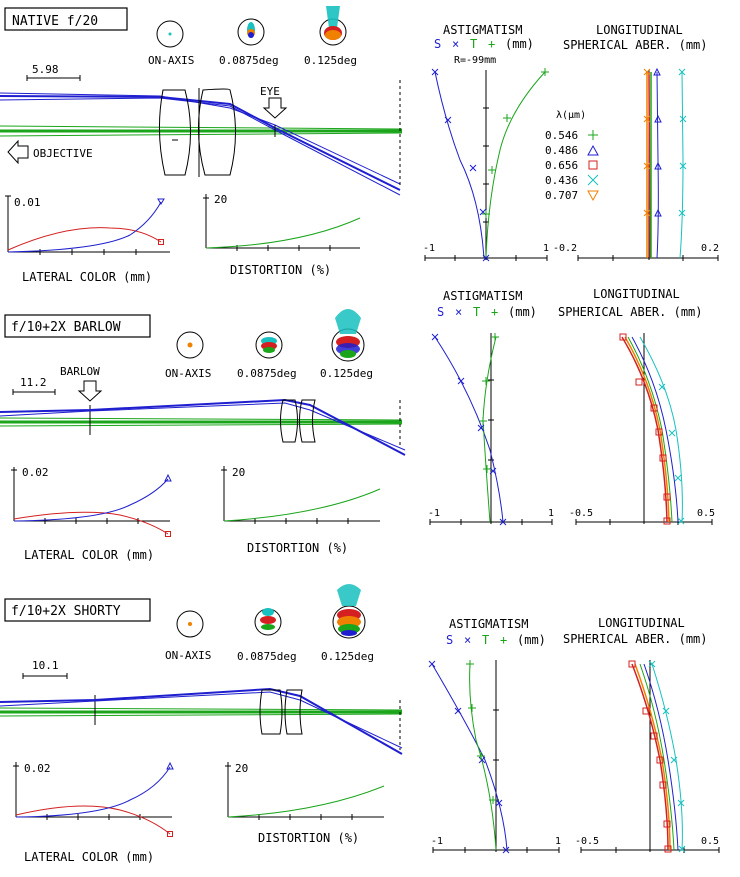 This screenshot has height=877, width=740. What do you see at coordinates (93, 817) in the screenshot?
I see `lateral-xticks` at bounding box center [93, 817].